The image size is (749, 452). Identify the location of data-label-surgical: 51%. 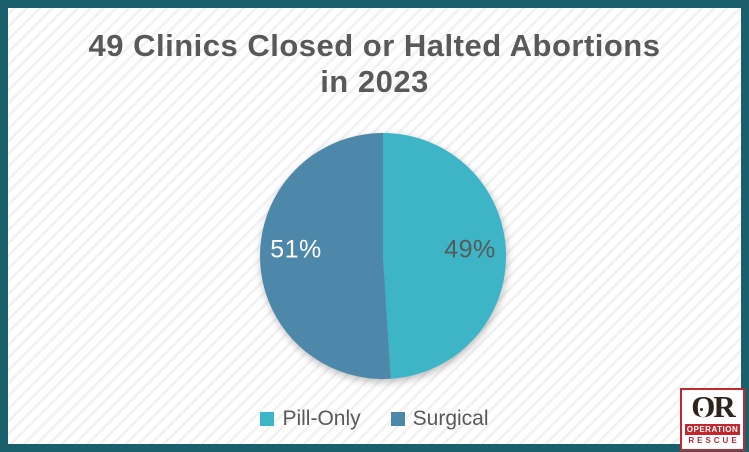
(296, 249).